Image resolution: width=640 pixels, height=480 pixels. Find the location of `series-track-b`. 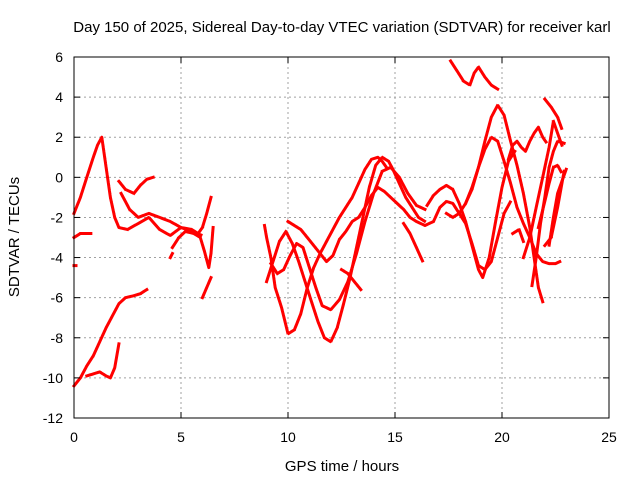

series-track-b is located at coordinates (82, 236).